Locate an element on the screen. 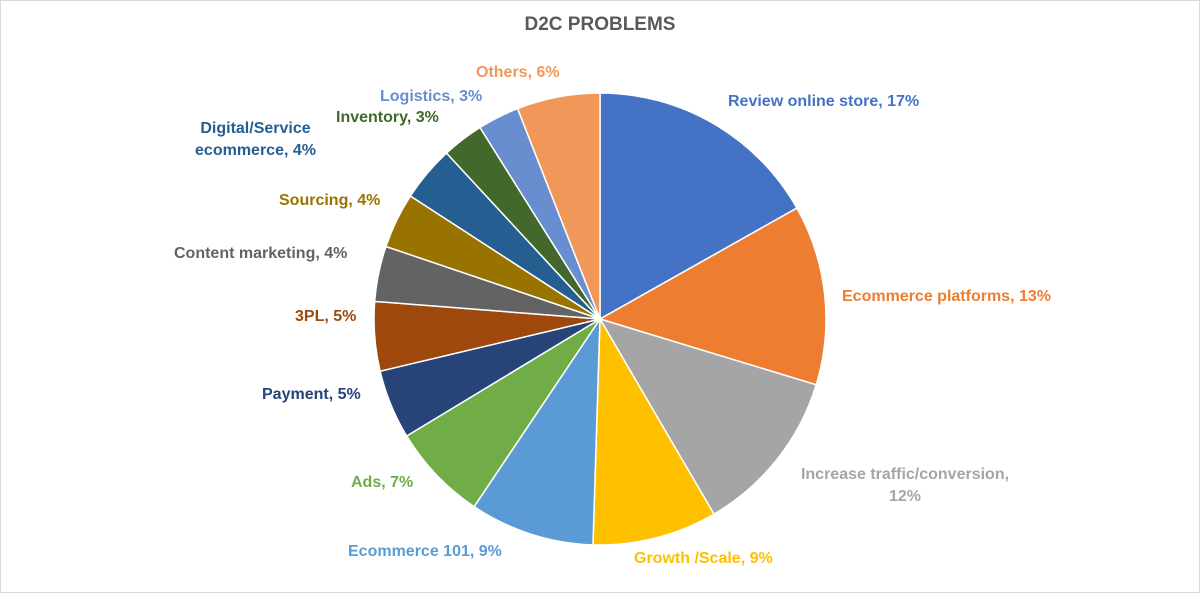 The width and height of the screenshot is (1200, 593). slice-label-review-online-store: Review online store, 17% is located at coordinates (824, 101).